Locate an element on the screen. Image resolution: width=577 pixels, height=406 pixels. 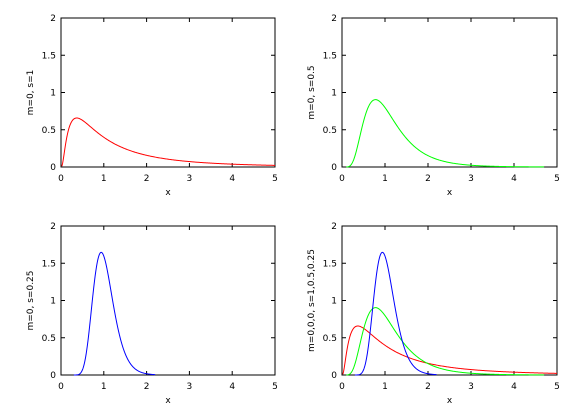
y-axis-label: m=0, s=1 is located at coordinates (31, 93).